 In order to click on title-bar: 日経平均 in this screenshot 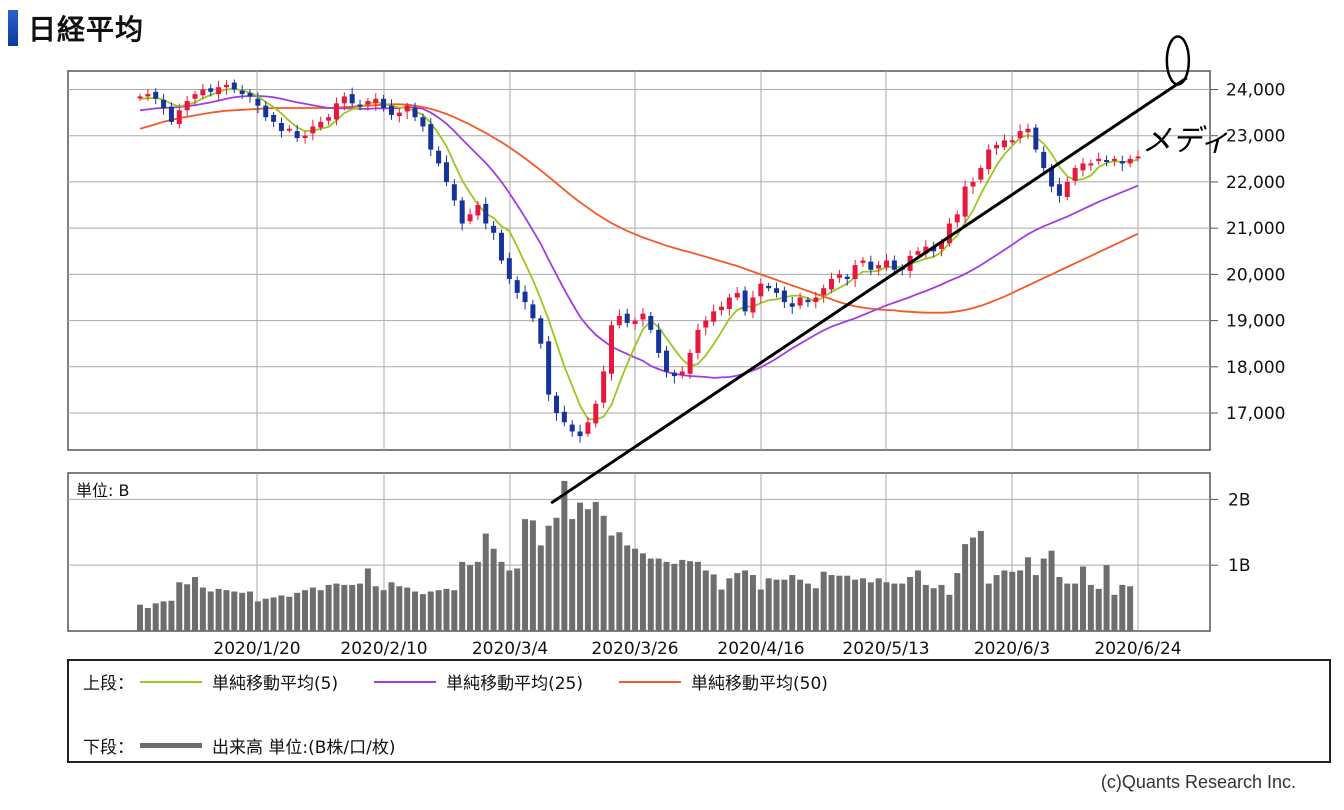, I will do `click(76, 28)`.